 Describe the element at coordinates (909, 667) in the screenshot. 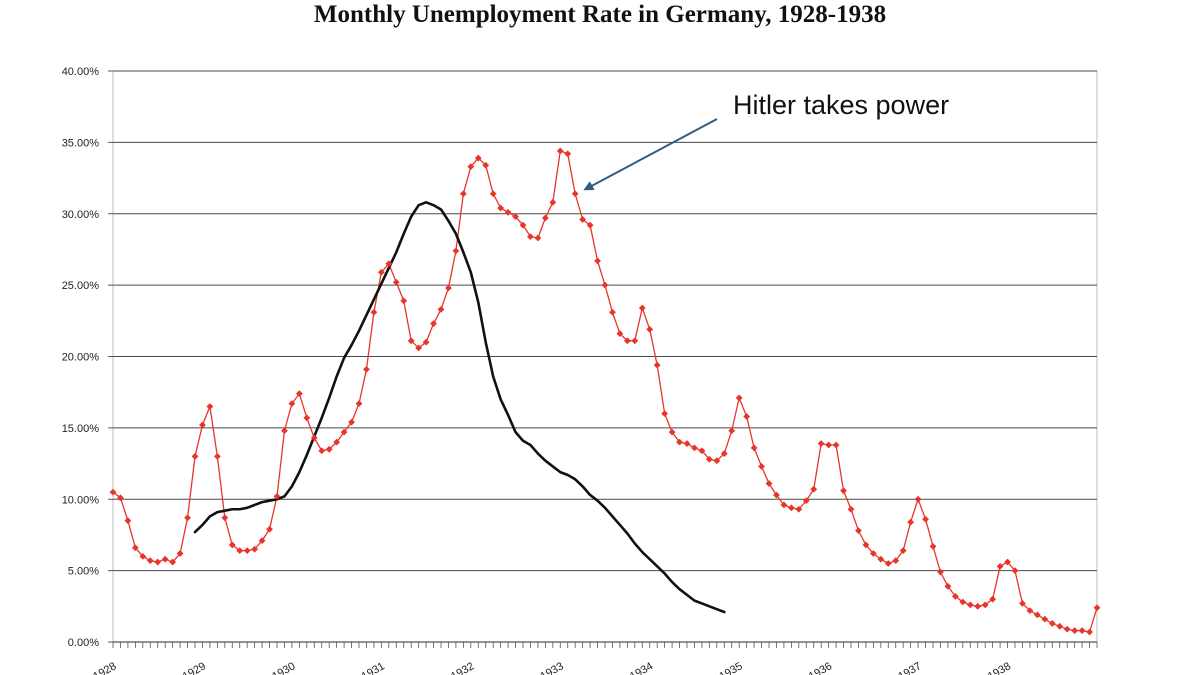

I see `x-tick-label: 1937` at that location.